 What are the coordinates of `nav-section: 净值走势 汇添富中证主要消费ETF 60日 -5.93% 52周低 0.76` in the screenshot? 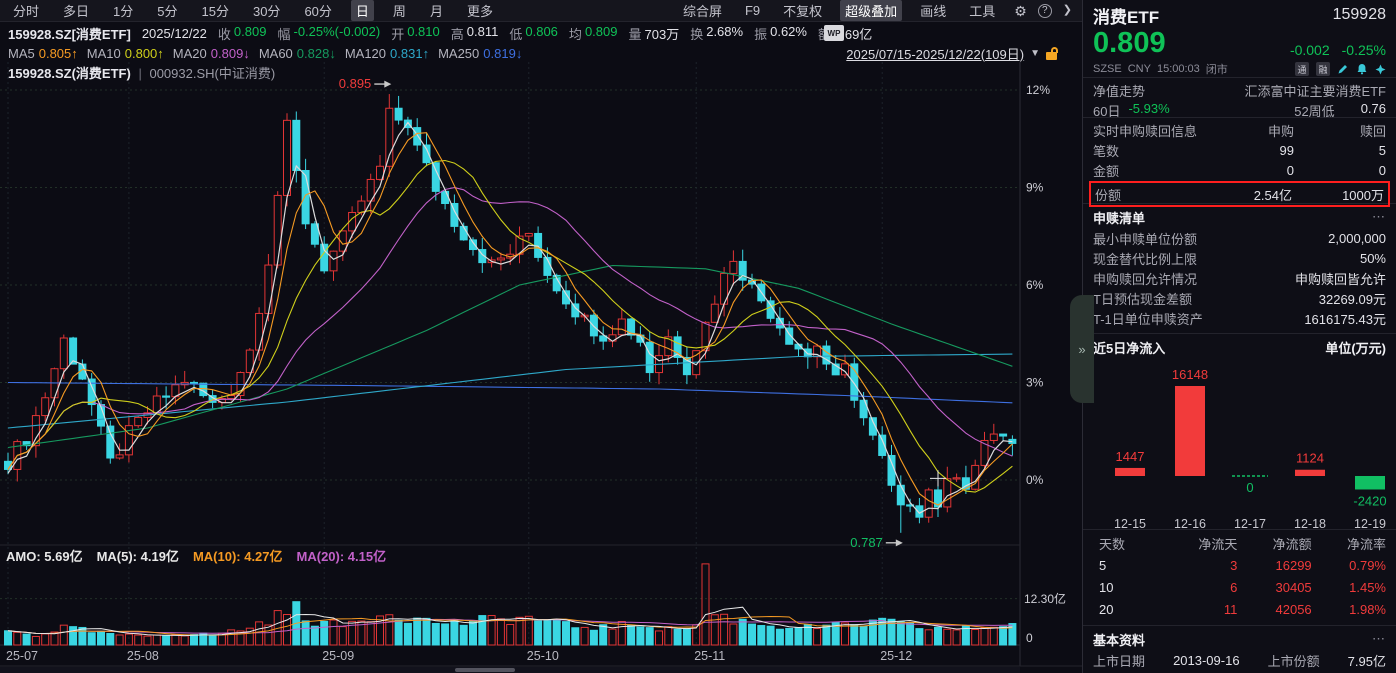 It's located at (1239, 98).